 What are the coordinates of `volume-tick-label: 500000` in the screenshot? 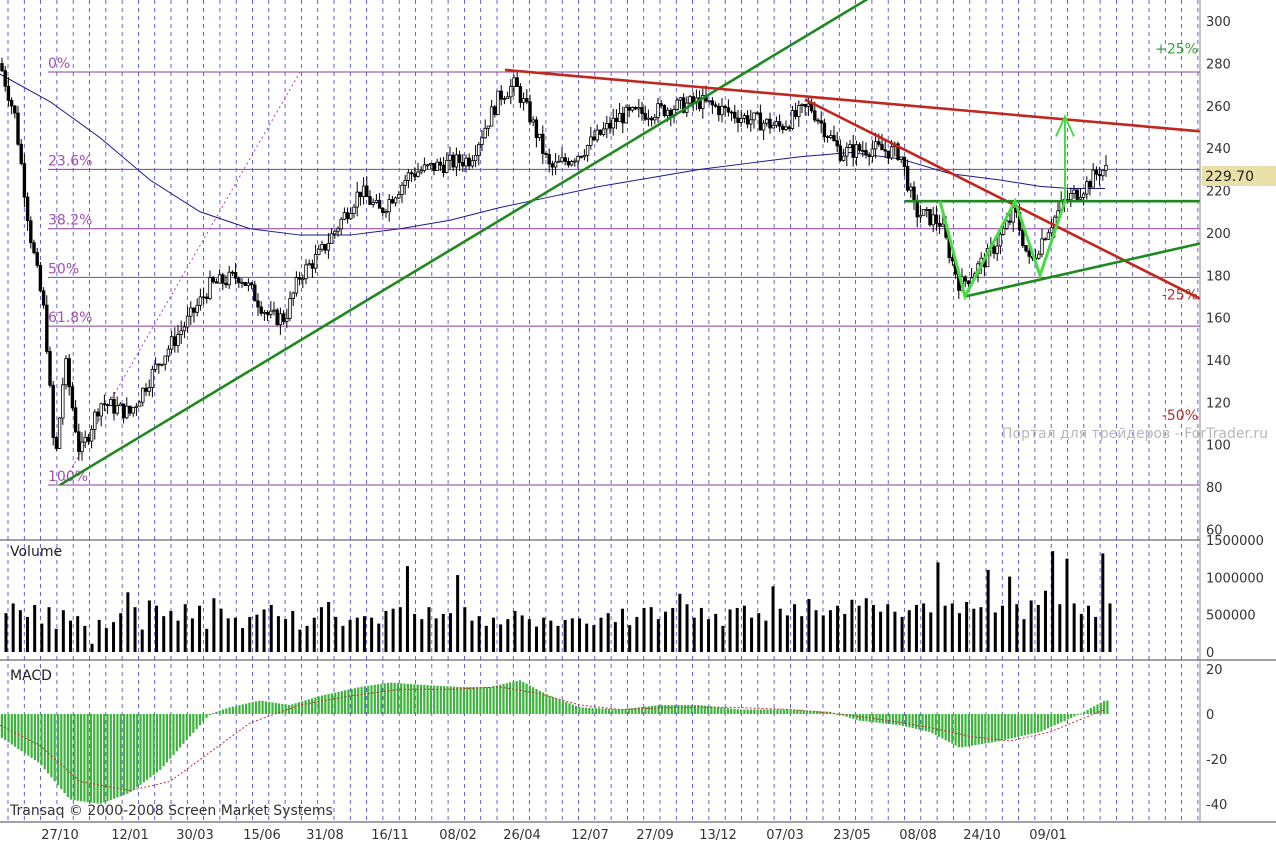 It's located at (1231, 616).